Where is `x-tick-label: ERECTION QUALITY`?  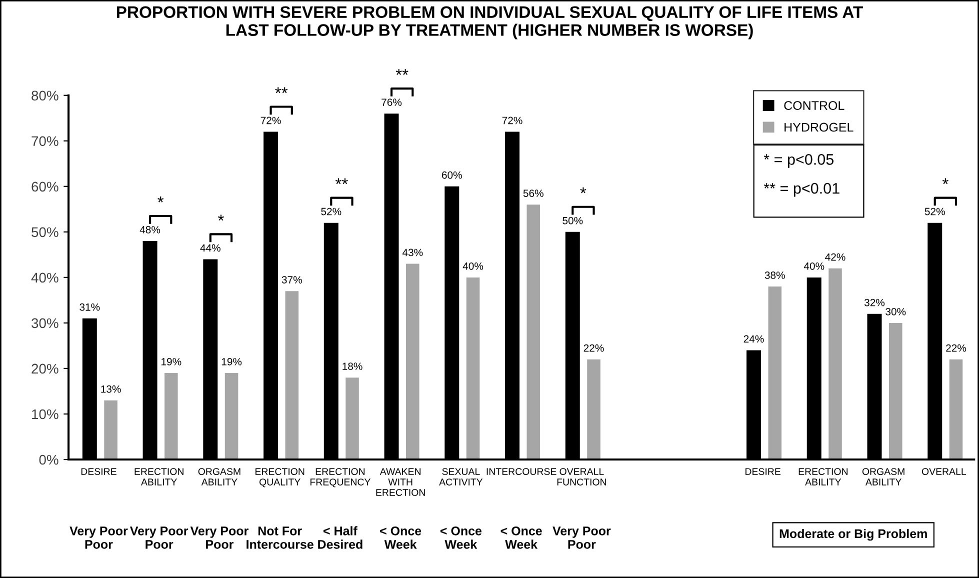
x-tick-label: ERECTION QUALITY is located at coordinates (280, 478).